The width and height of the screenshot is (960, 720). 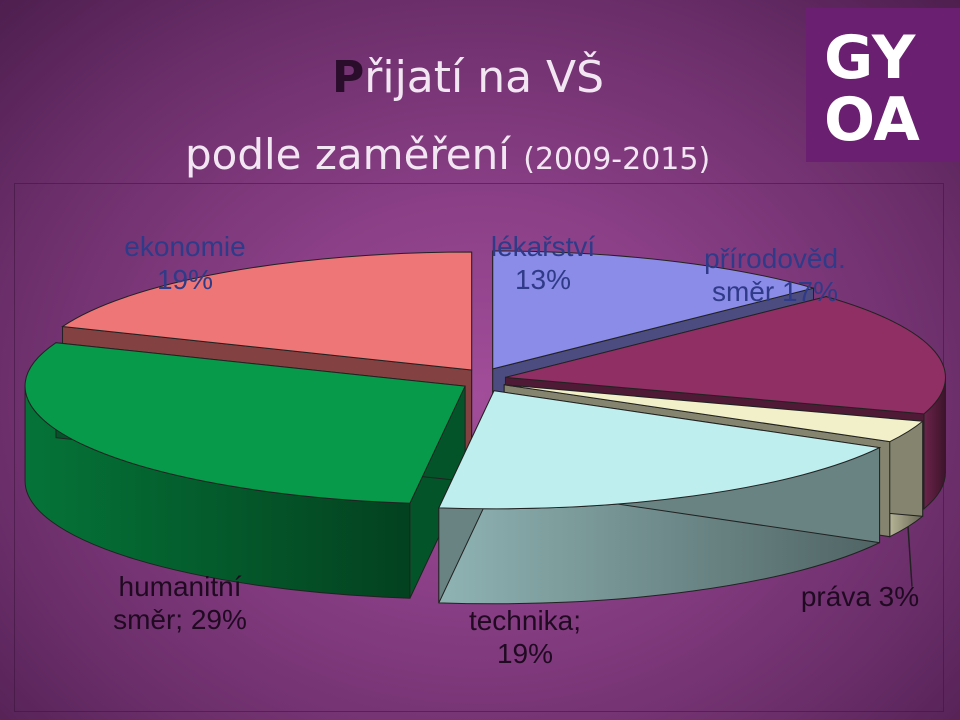 I want to click on slice-top-ekonomie, so click(x=267, y=311).